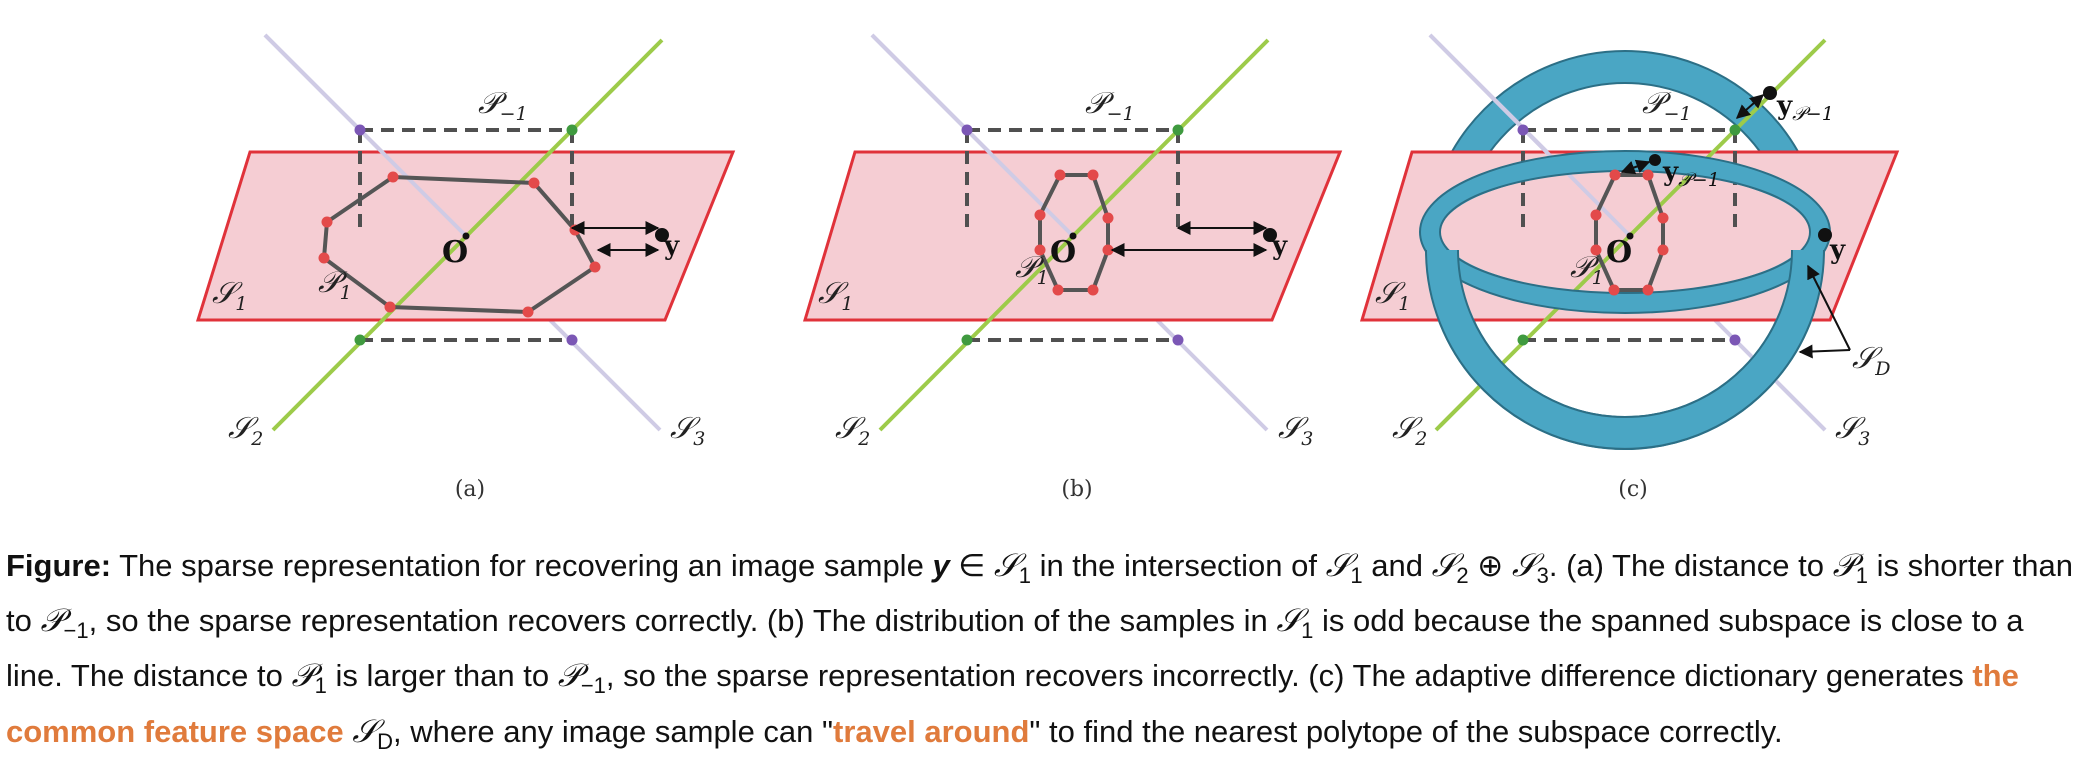 The height and width of the screenshot is (770, 2090). What do you see at coordinates (1039, 593) in the screenshot?
I see `caption-text: is shorter than to` at bounding box center [1039, 593].